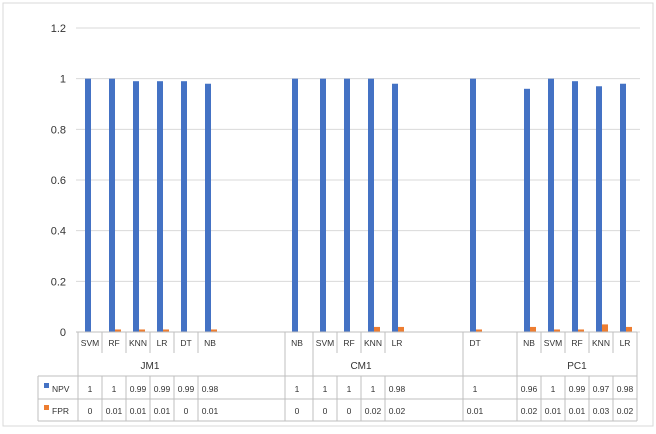 The width and height of the screenshot is (656, 434). What do you see at coordinates (46, 385) in the screenshot?
I see `legend-swatch-npv` at bounding box center [46, 385].